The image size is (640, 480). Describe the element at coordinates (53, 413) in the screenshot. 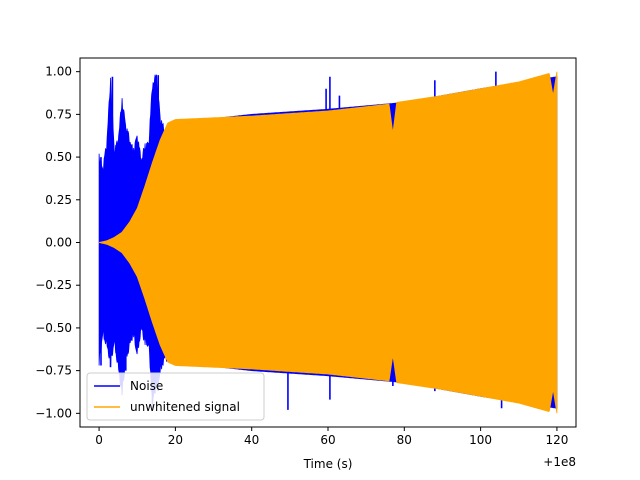

I see `y-tick-label: −1.00` at that location.